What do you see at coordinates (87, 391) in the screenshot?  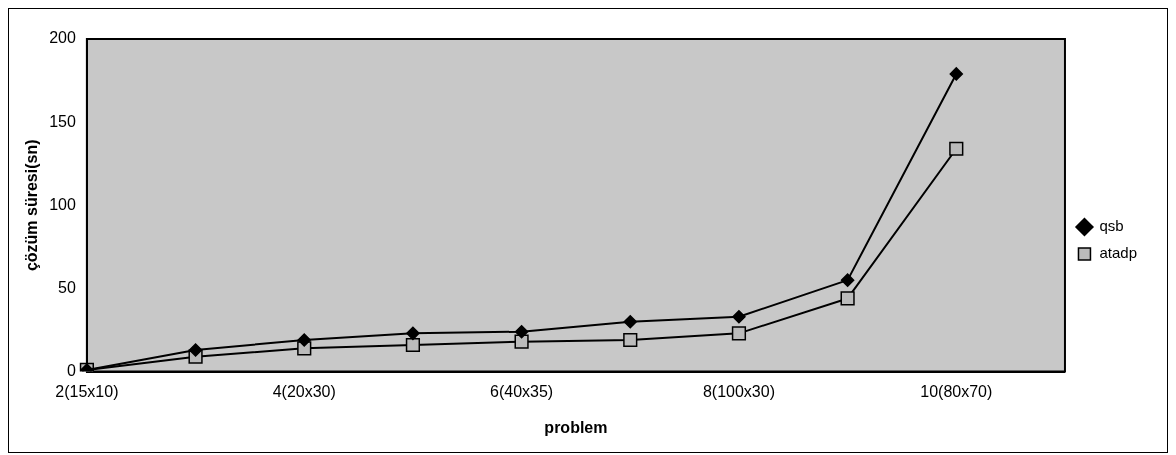 I see `x-tick-label: 2(15x10)` at bounding box center [87, 391].